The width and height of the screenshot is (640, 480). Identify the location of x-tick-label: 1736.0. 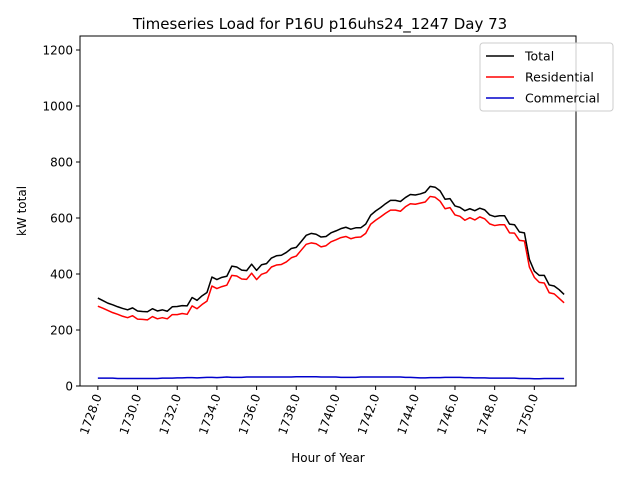
(250, 414).